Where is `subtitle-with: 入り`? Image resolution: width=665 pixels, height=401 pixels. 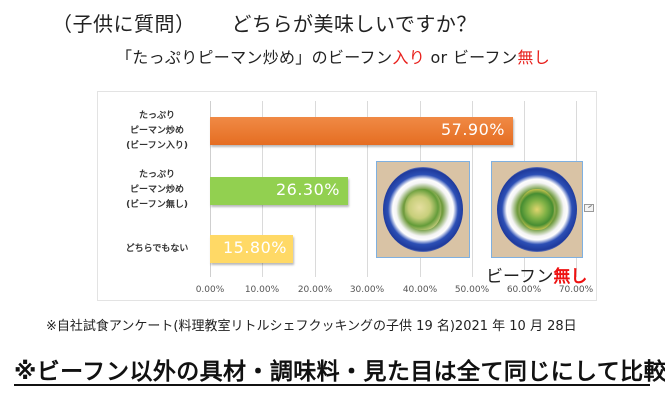
subtitle-with: 入り is located at coordinates (409, 57).